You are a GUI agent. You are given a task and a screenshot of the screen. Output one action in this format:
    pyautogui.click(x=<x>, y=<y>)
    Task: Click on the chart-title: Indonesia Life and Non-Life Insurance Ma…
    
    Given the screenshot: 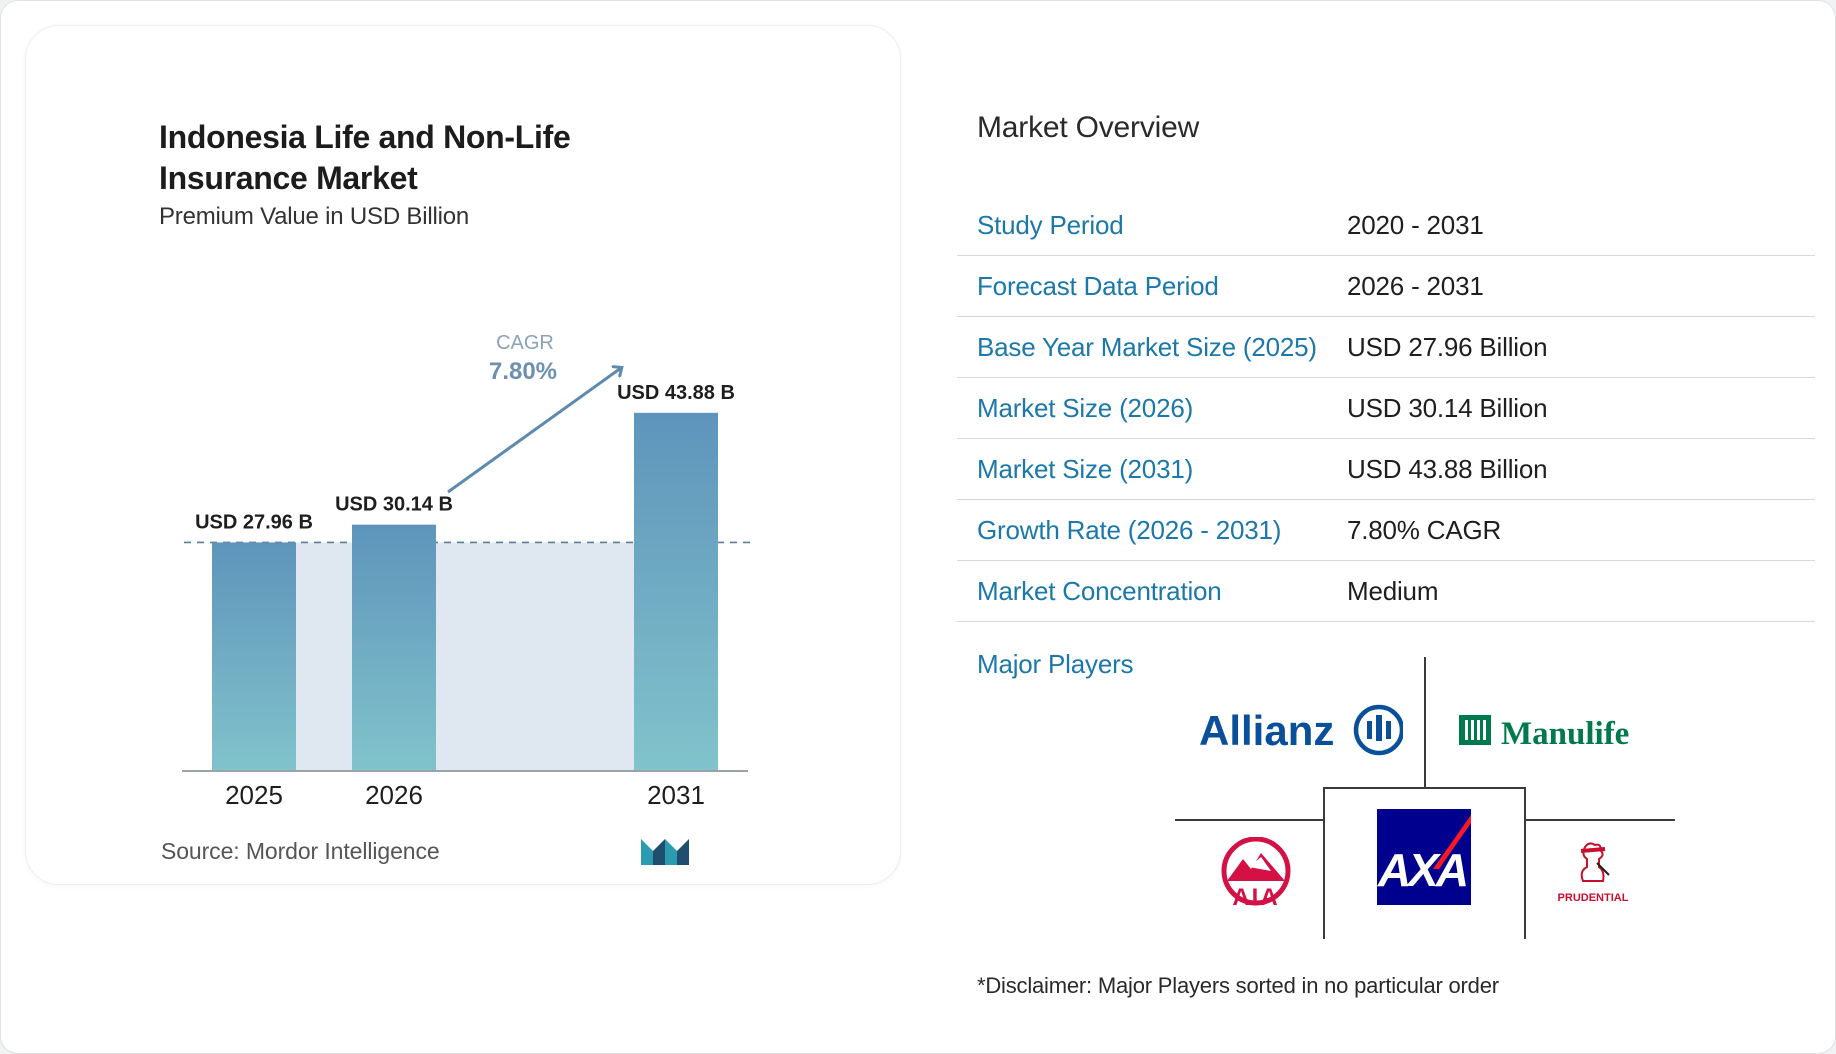 What is the action you would take?
    pyautogui.click(x=365, y=157)
    